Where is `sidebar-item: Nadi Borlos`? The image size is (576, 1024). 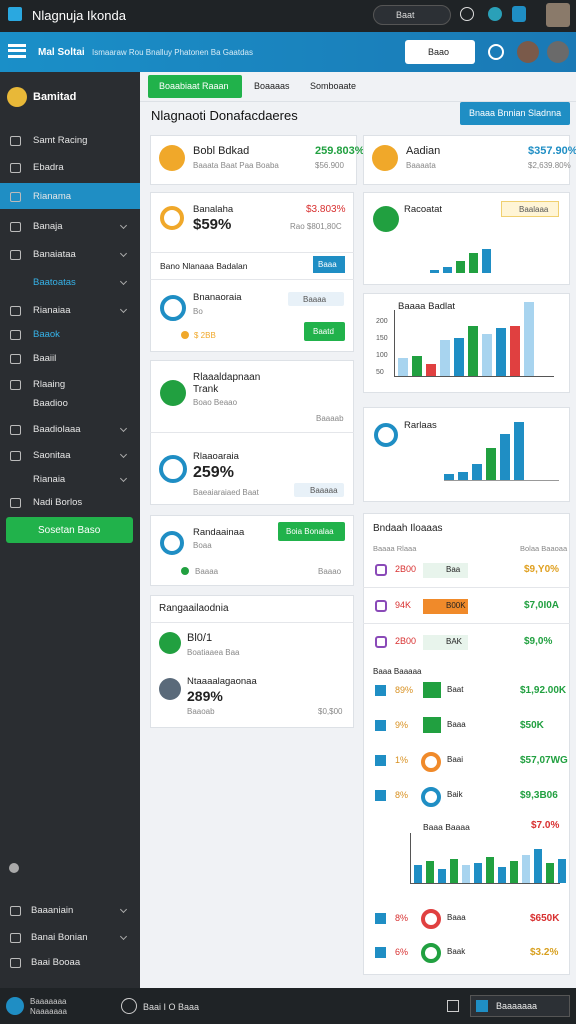
sidebar-item: Nadi Borlos is located at coordinates (58, 502).